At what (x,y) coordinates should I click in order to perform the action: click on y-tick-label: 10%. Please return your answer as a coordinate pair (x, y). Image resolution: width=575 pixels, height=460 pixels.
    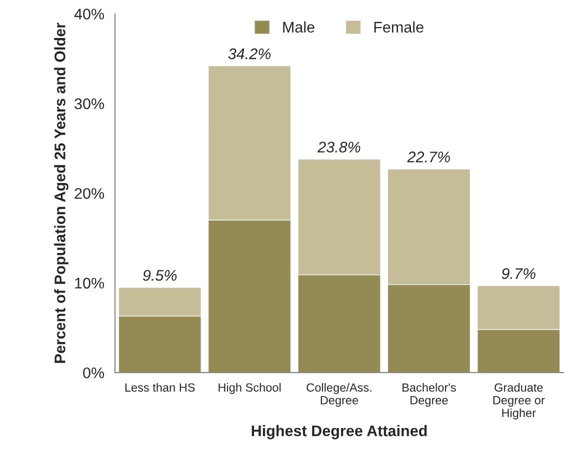
    Looking at the image, I should click on (89, 283).